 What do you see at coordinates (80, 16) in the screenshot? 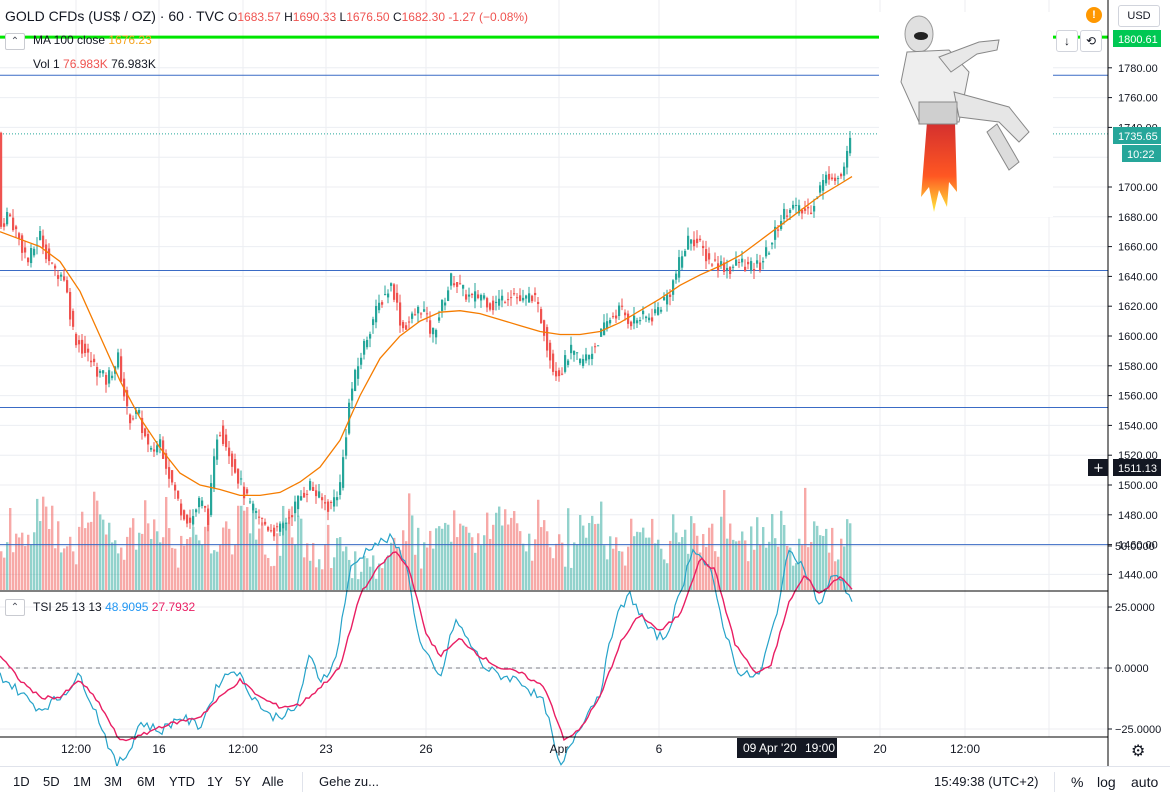
I see `symbol-name: GOLD CFDs (US$ / OZ)` at bounding box center [80, 16].